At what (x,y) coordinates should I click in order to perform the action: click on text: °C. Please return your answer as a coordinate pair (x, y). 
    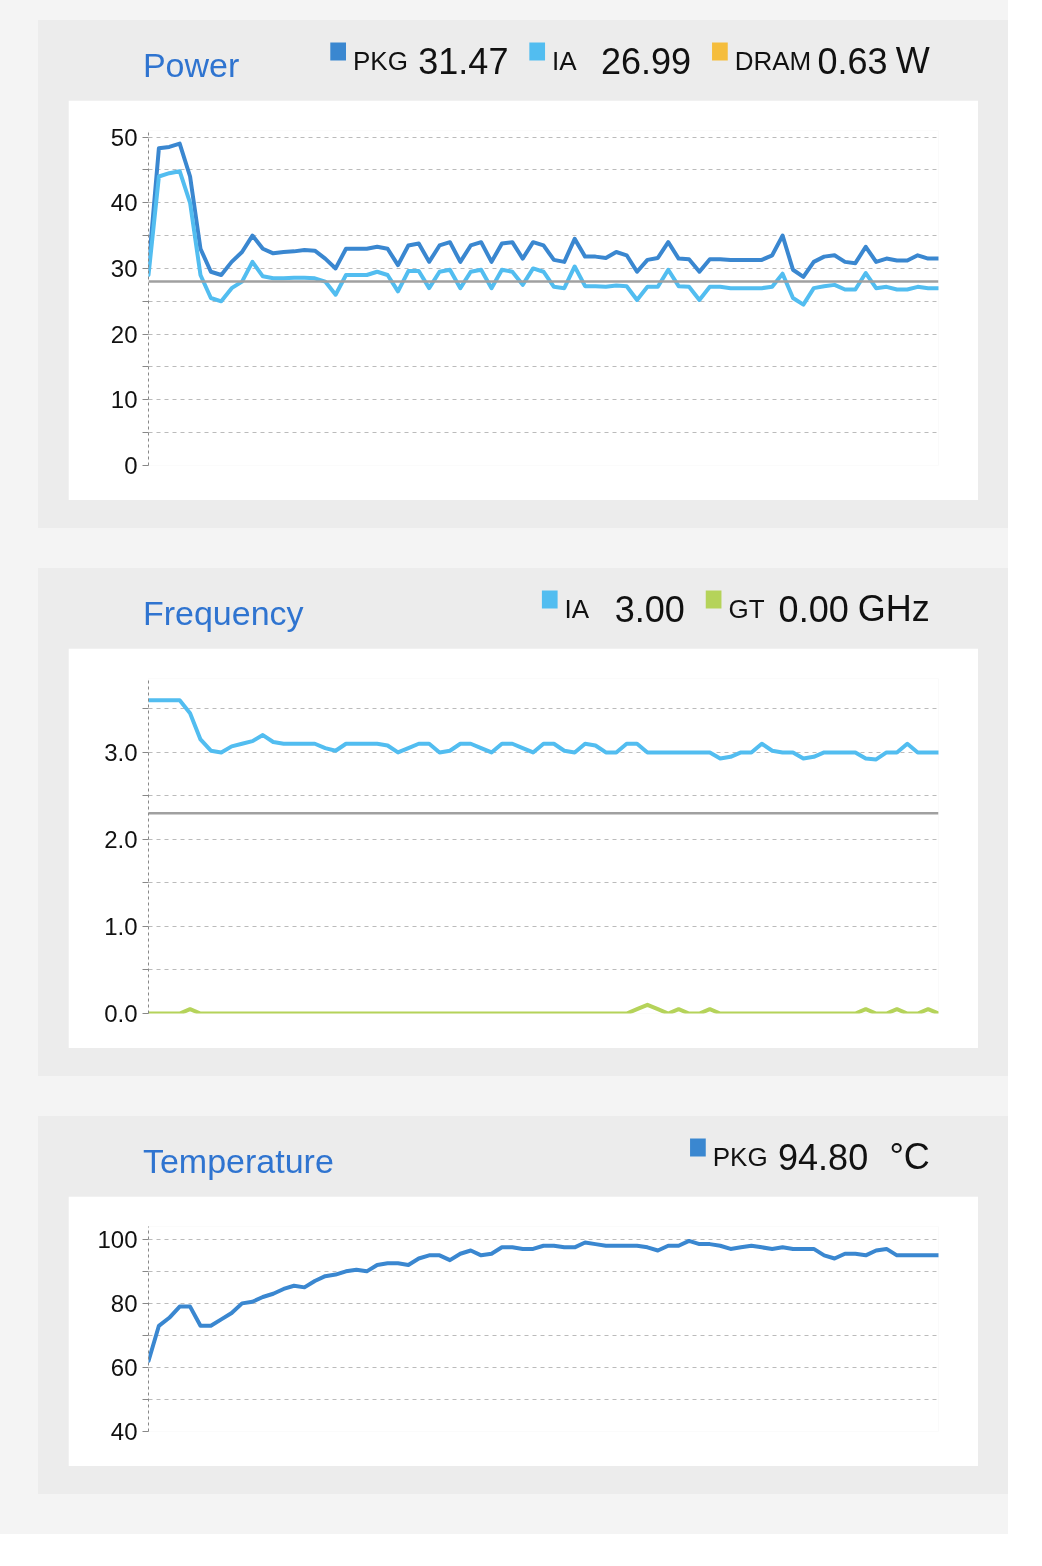
    Looking at the image, I should click on (909, 1156).